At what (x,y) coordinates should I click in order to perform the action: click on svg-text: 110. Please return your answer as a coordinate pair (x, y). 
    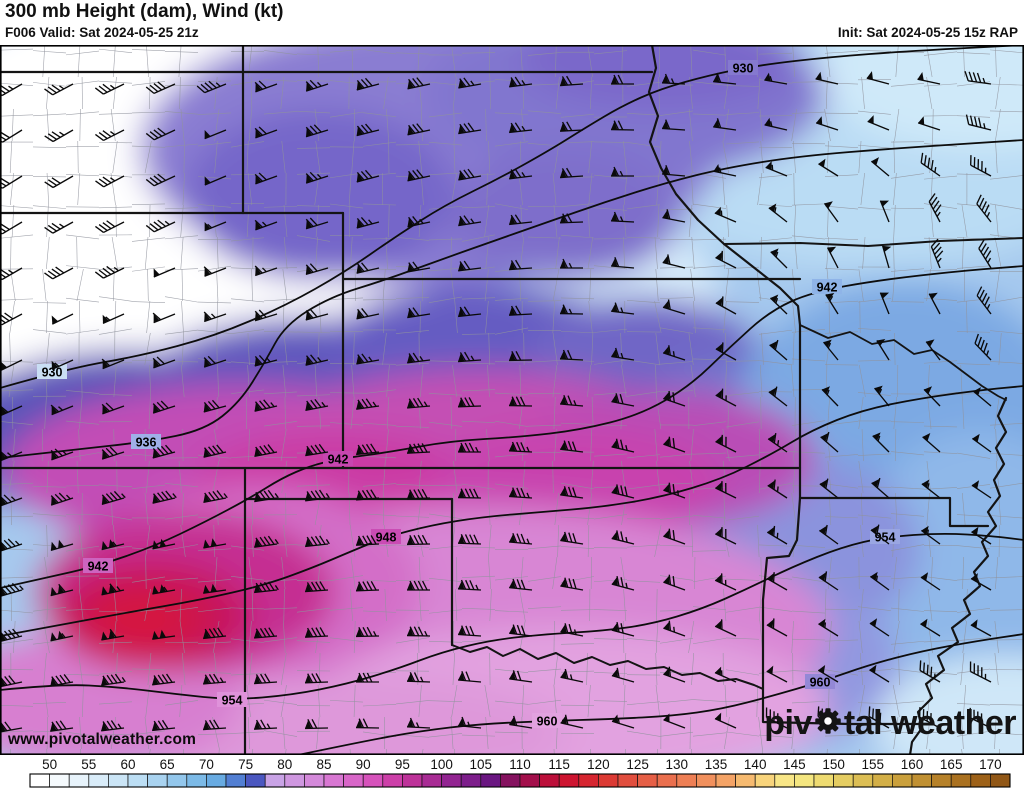
    Looking at the image, I should click on (520, 764).